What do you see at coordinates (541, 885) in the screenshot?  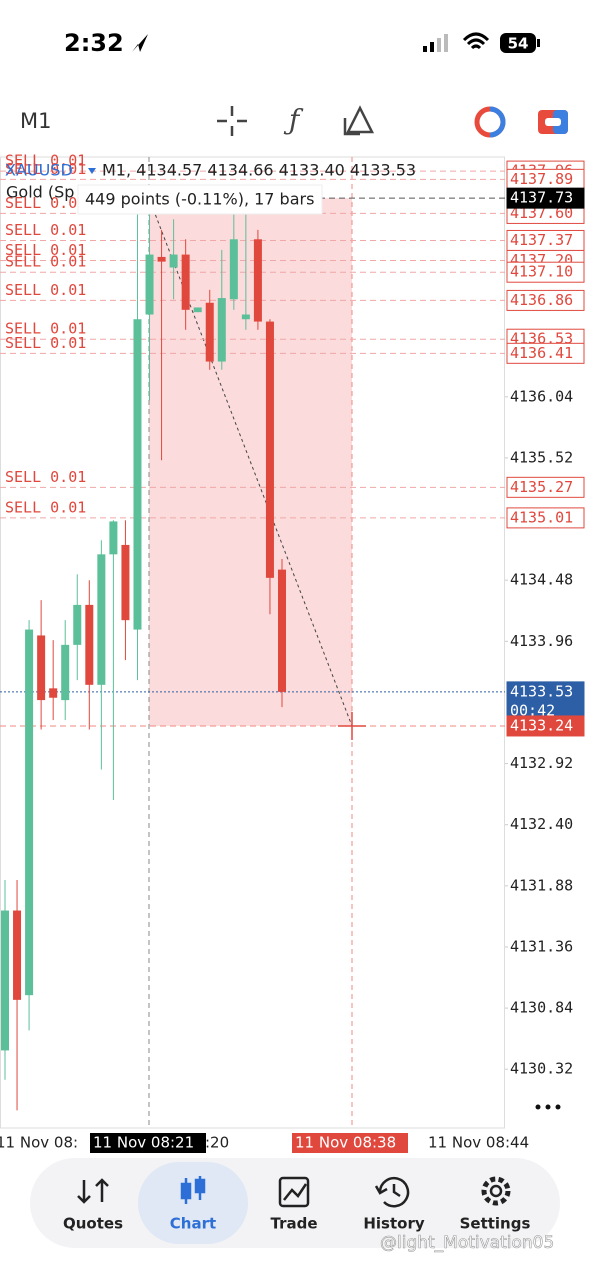 I see `y-tick-label: 4131.88` at bounding box center [541, 885].